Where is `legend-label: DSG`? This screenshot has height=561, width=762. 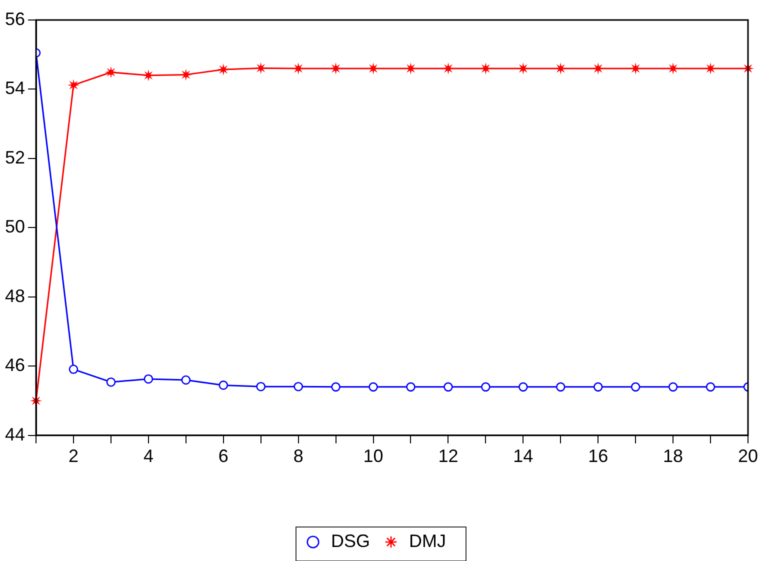 legend-label: DSG is located at coordinates (350, 540).